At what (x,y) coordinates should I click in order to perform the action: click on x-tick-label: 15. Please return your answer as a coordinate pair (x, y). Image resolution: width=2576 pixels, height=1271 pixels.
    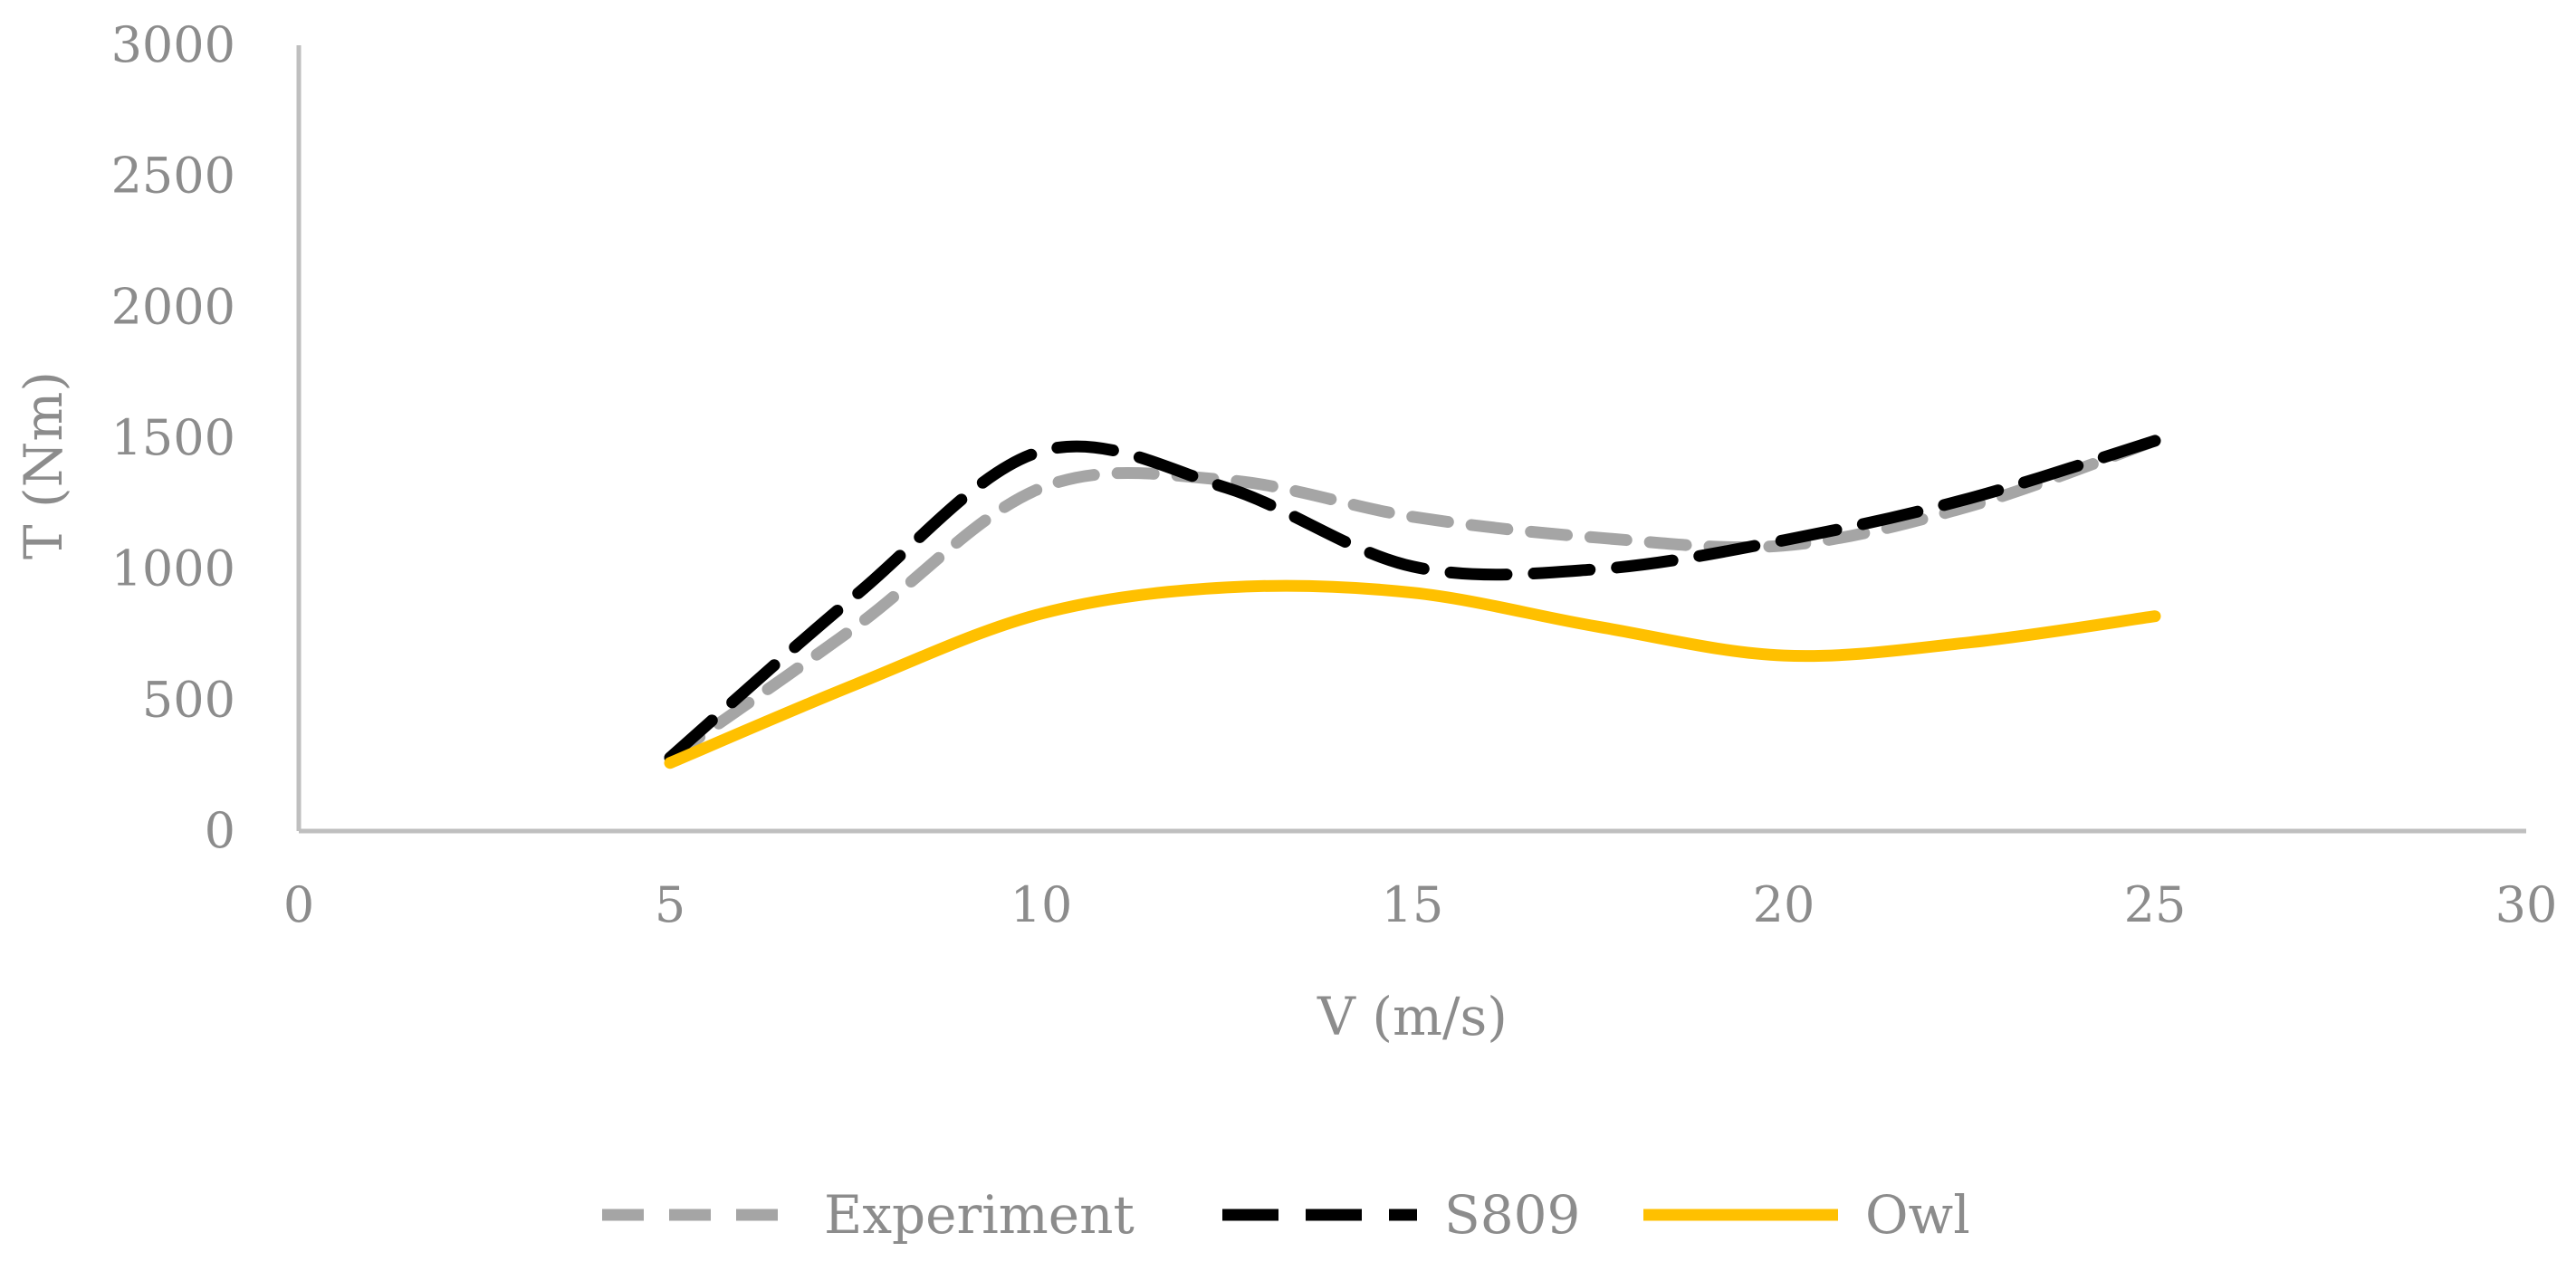
    Looking at the image, I should click on (1413, 905).